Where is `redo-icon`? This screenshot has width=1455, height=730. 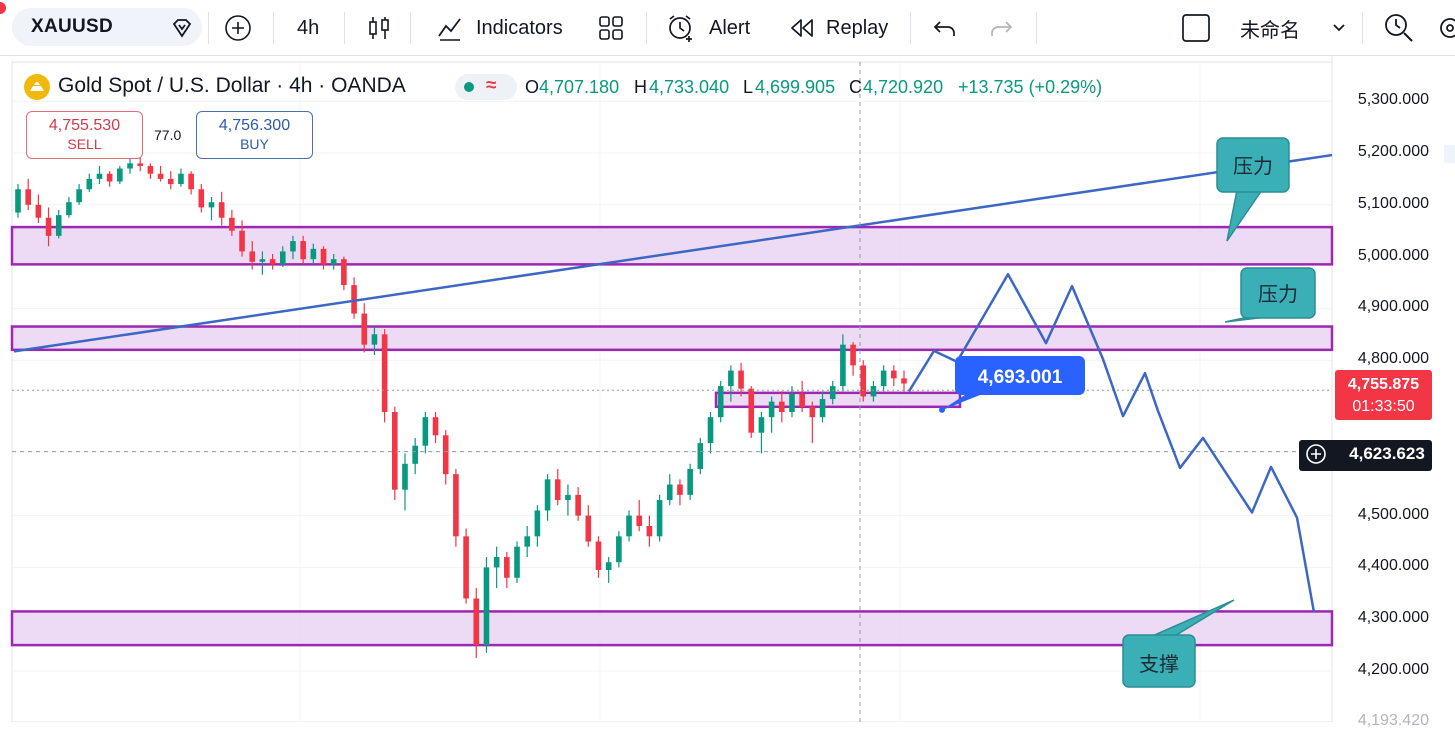 redo-icon is located at coordinates (1001, 28).